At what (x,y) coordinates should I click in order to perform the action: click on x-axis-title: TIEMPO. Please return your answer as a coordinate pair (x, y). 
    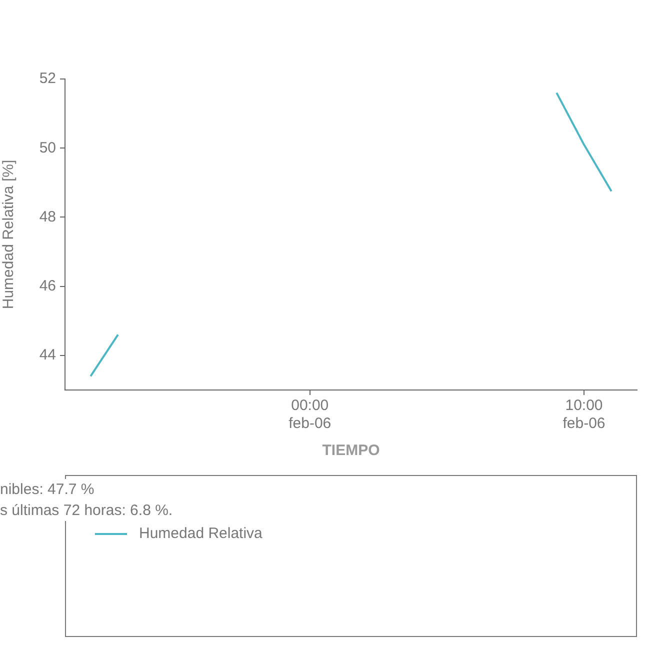
    Looking at the image, I should click on (351, 451).